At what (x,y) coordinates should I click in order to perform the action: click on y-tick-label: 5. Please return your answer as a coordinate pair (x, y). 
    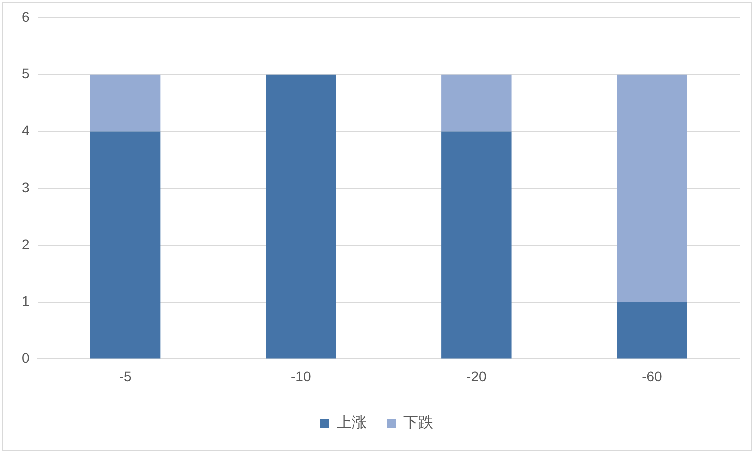
    Looking at the image, I should click on (26, 74).